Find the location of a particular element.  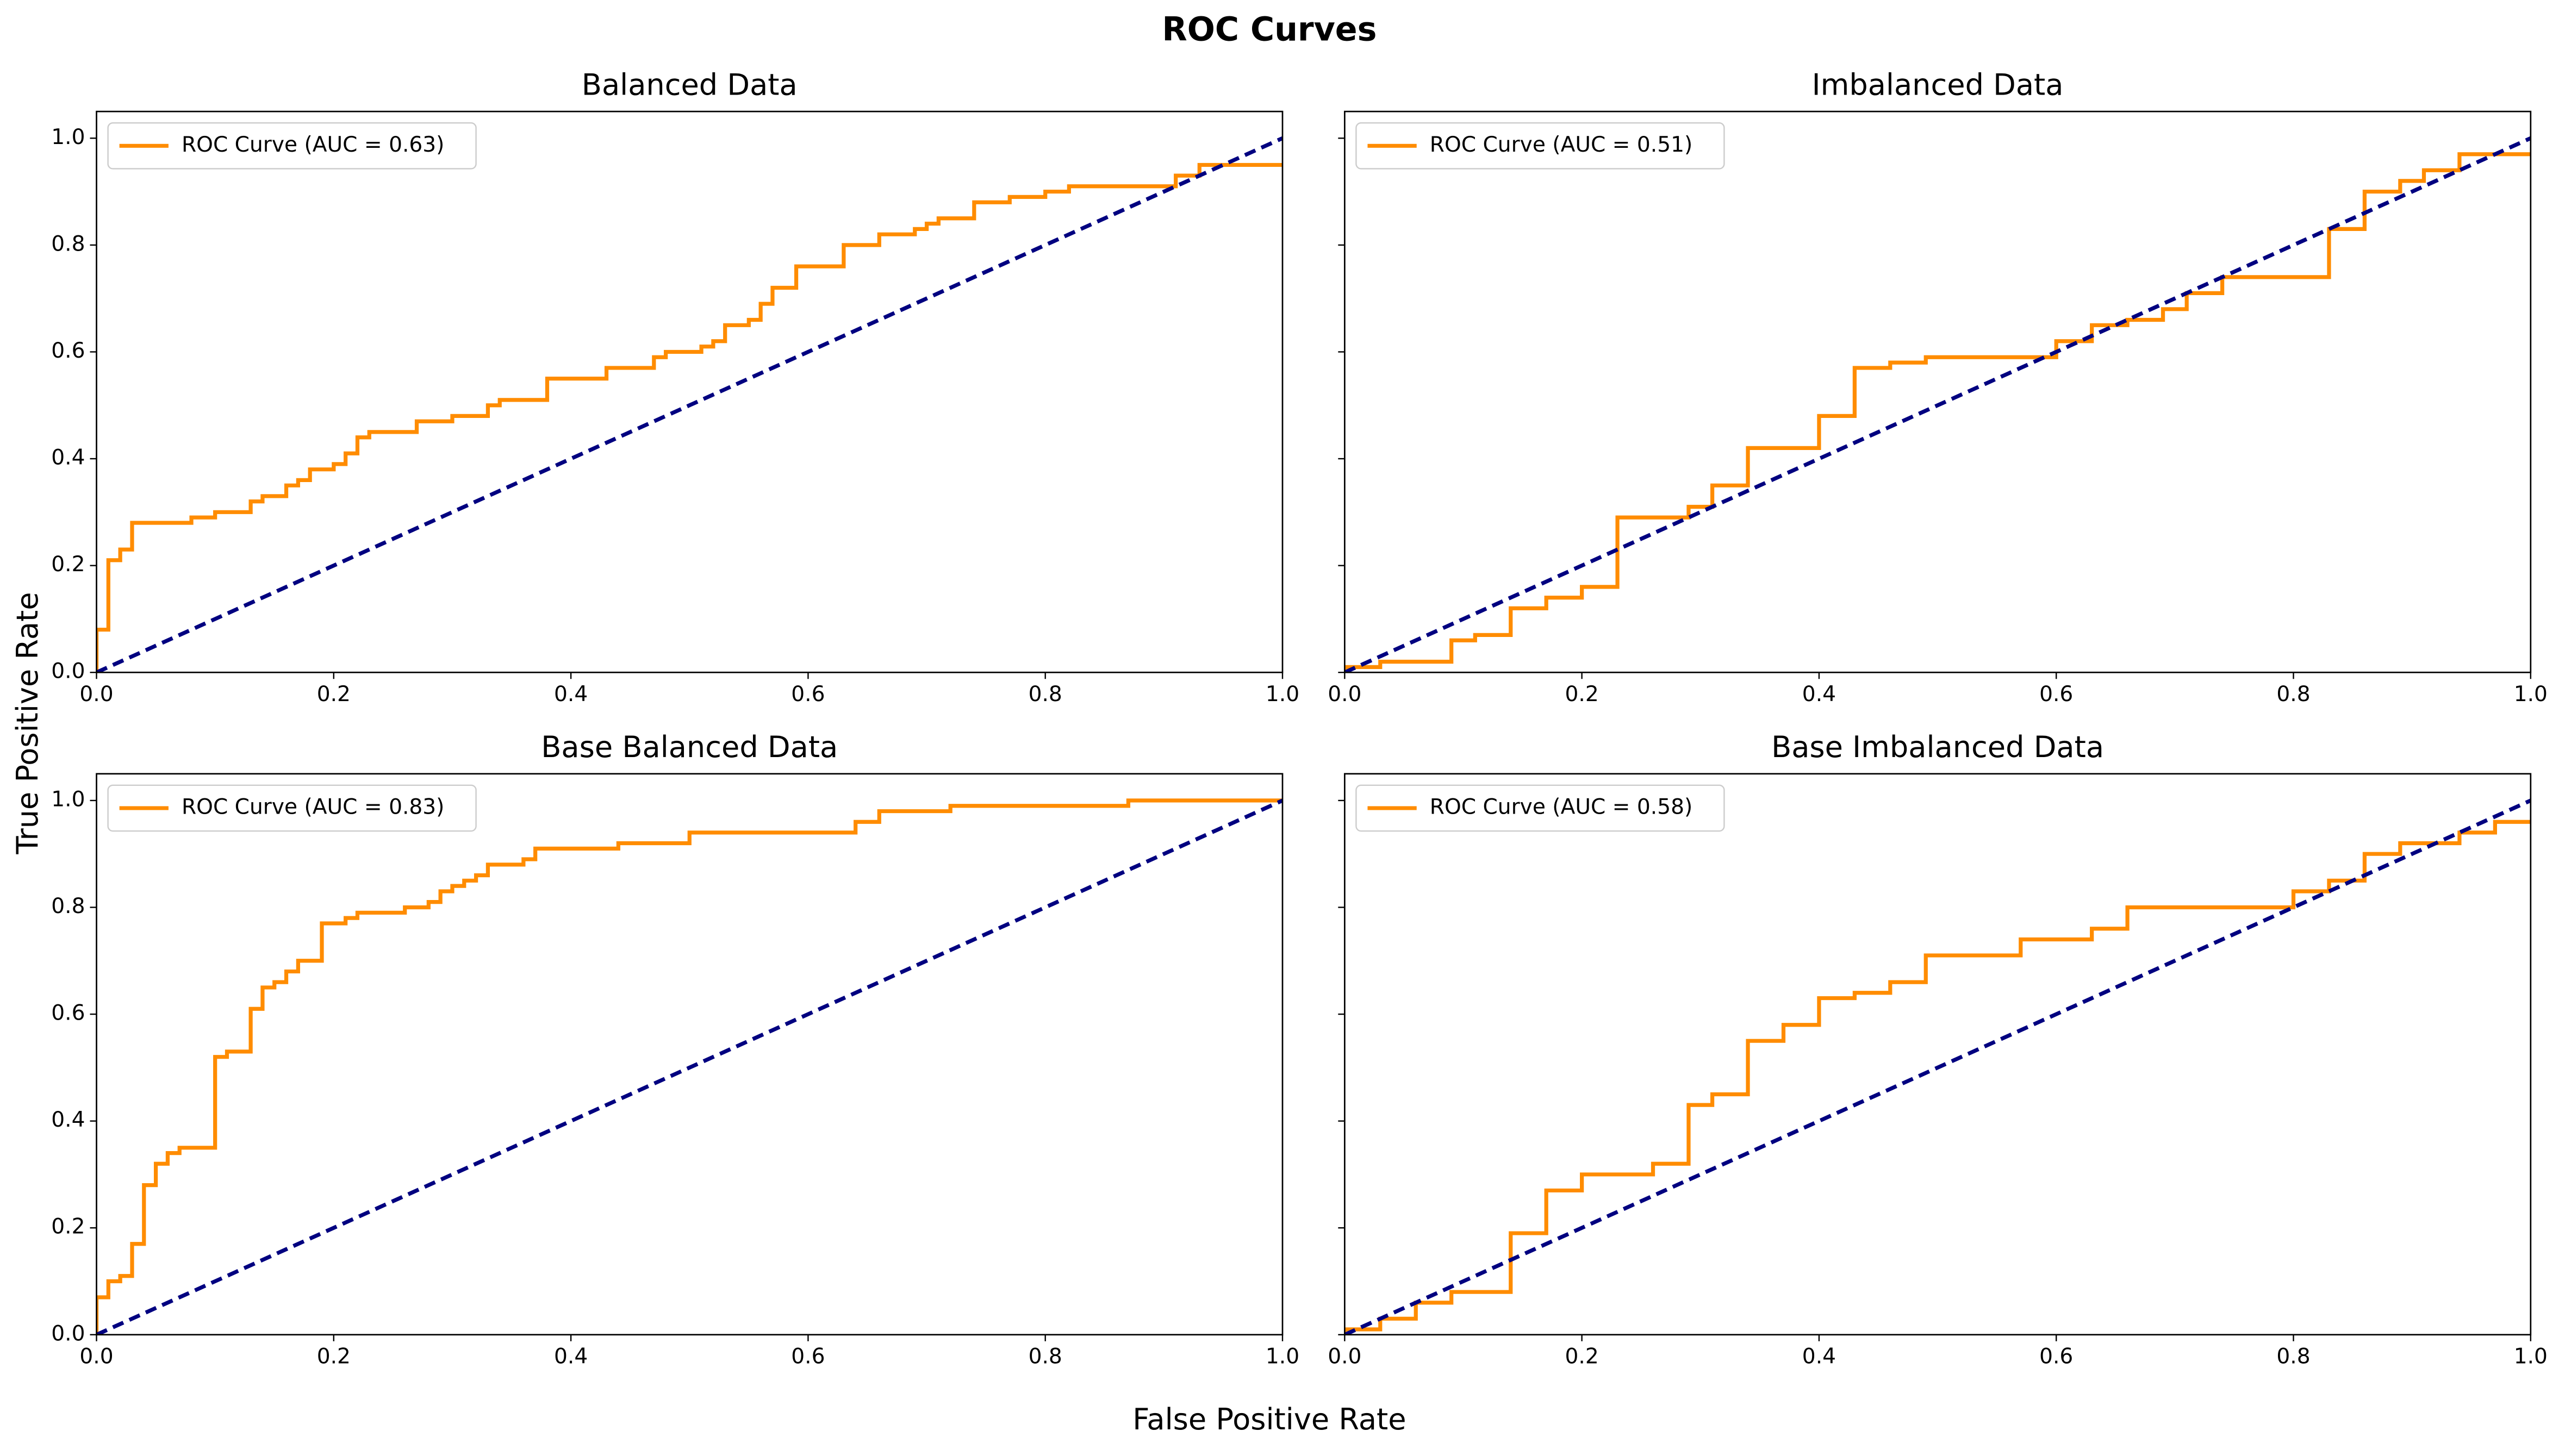

legend-label: ROC Curve (AUC = 0.83) is located at coordinates (313, 807).